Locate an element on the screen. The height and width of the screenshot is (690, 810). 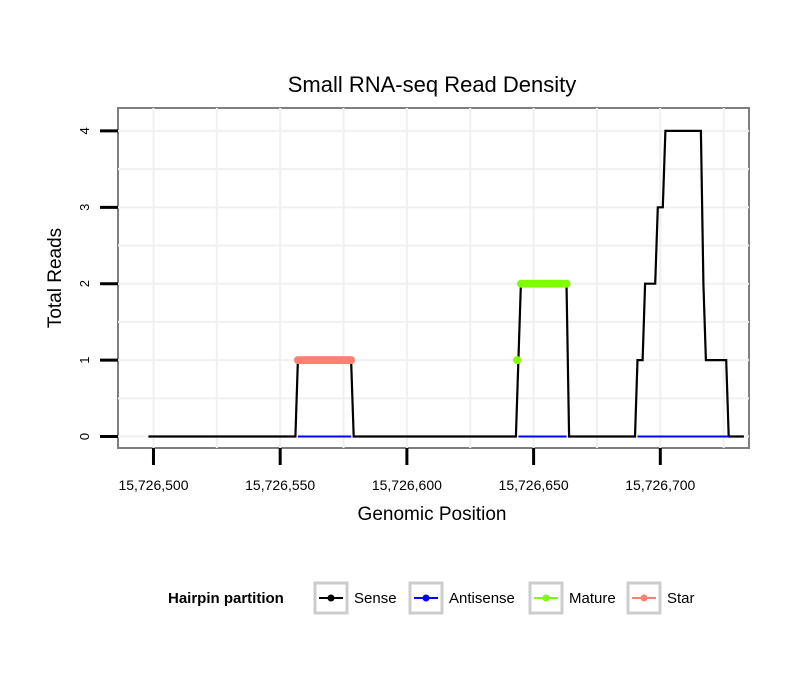
y-tick-label: 2 is located at coordinates (84, 283).